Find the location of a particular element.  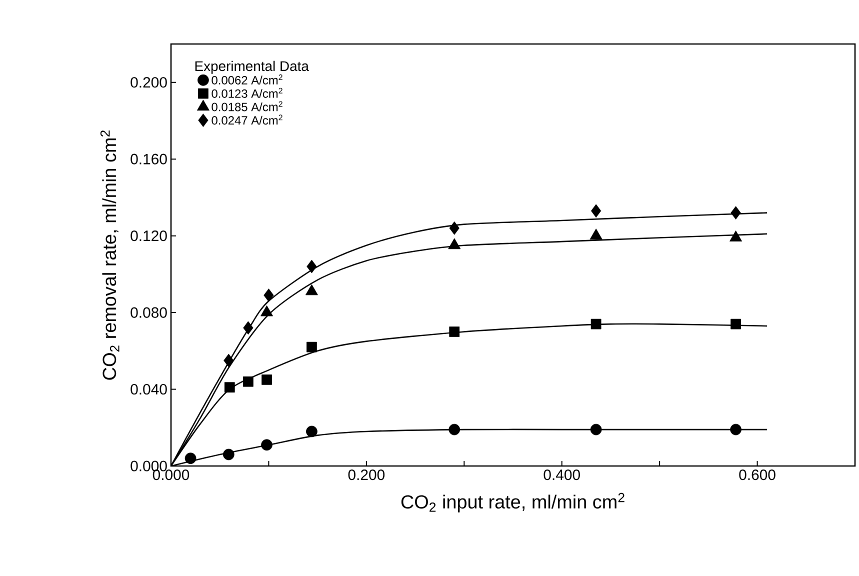

legend-label: 0.0185 A/cm$^{2}$ is located at coordinates (247, 106).